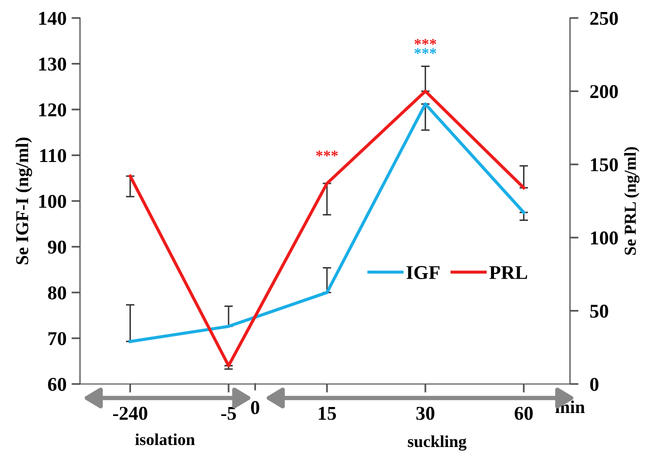 The width and height of the screenshot is (653, 453). What do you see at coordinates (594, 384) in the screenshot?
I see `y2-tick-label: 0` at bounding box center [594, 384].